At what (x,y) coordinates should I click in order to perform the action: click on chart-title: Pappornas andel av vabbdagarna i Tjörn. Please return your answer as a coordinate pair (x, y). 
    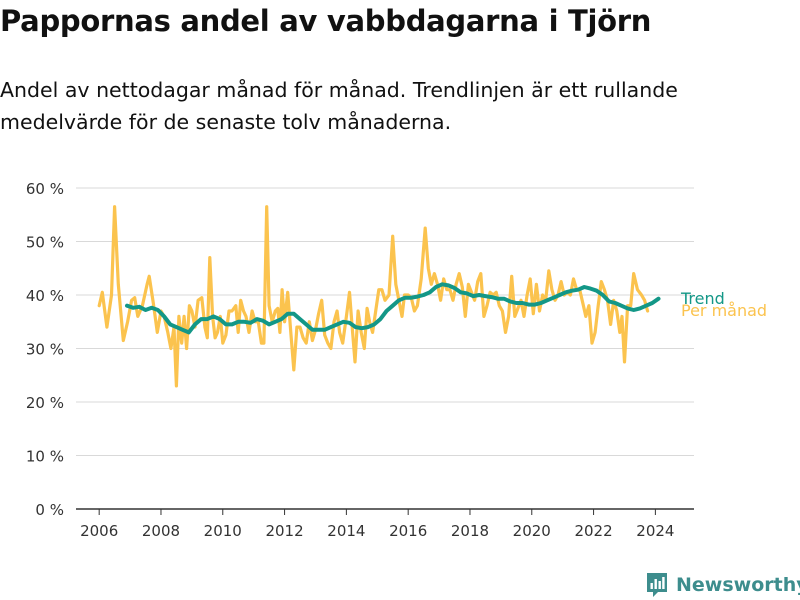
    Looking at the image, I should click on (326, 21).